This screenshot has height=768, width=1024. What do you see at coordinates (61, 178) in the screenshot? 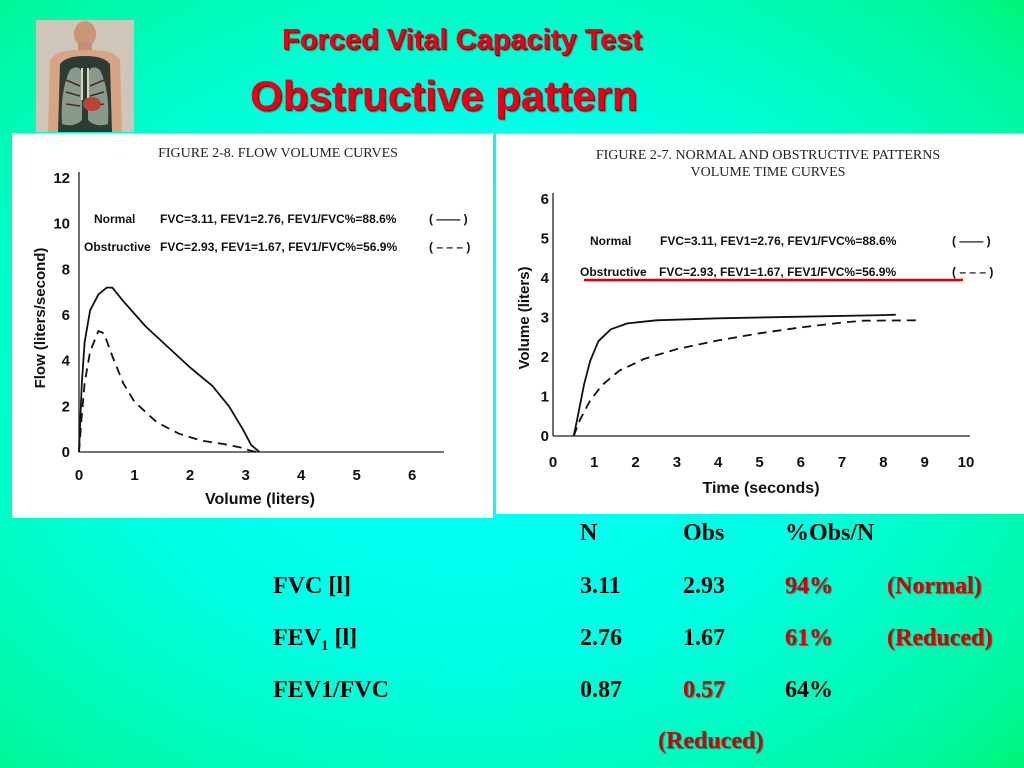
I see `y-tick-label: 12` at bounding box center [61, 178].